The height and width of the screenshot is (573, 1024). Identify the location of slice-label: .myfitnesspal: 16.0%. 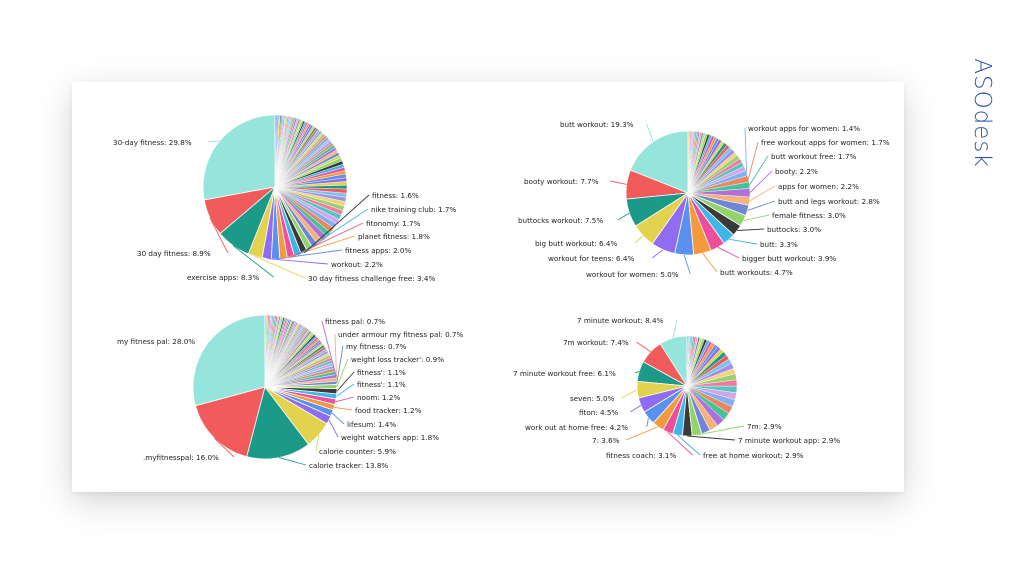
(181, 457).